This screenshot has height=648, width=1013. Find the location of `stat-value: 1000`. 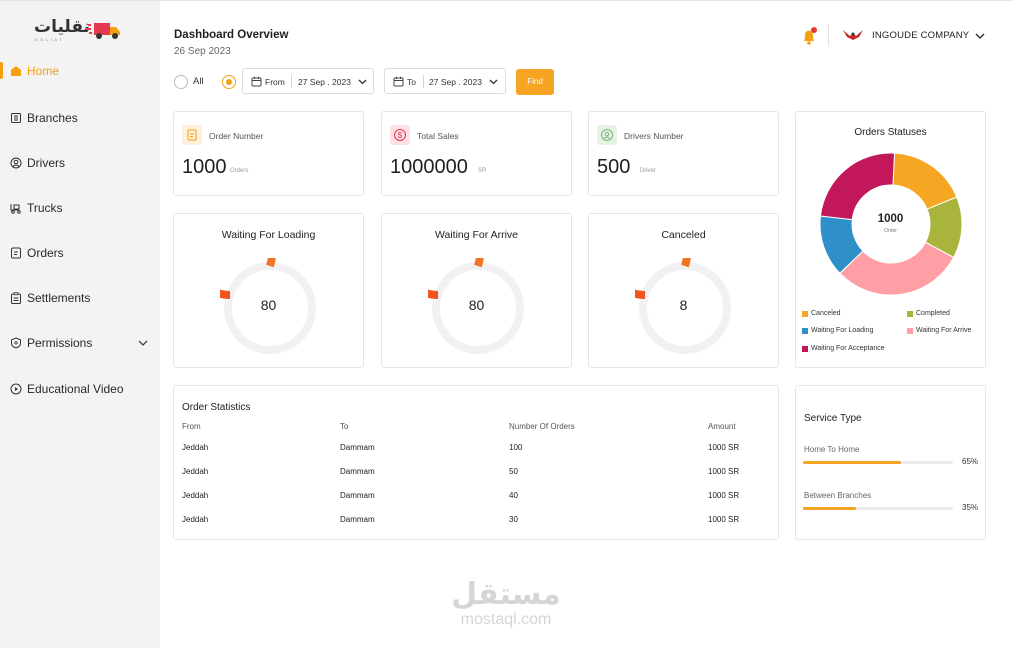

stat-value: 1000 is located at coordinates (204, 167).